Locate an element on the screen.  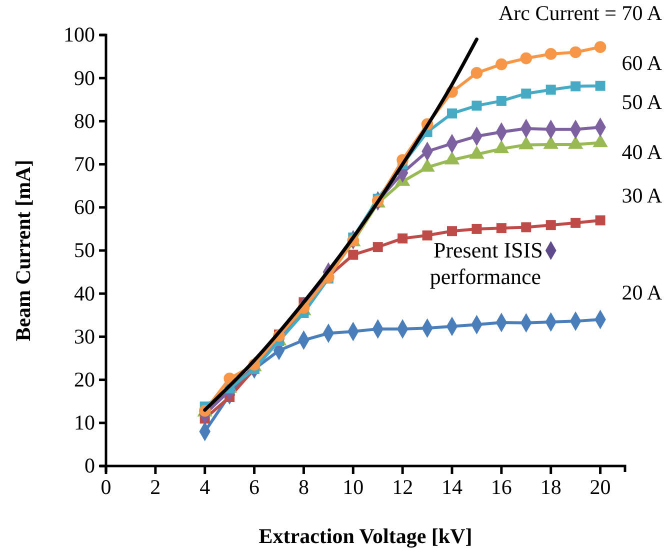
y-tick-label: 100 is located at coordinates (79, 34).